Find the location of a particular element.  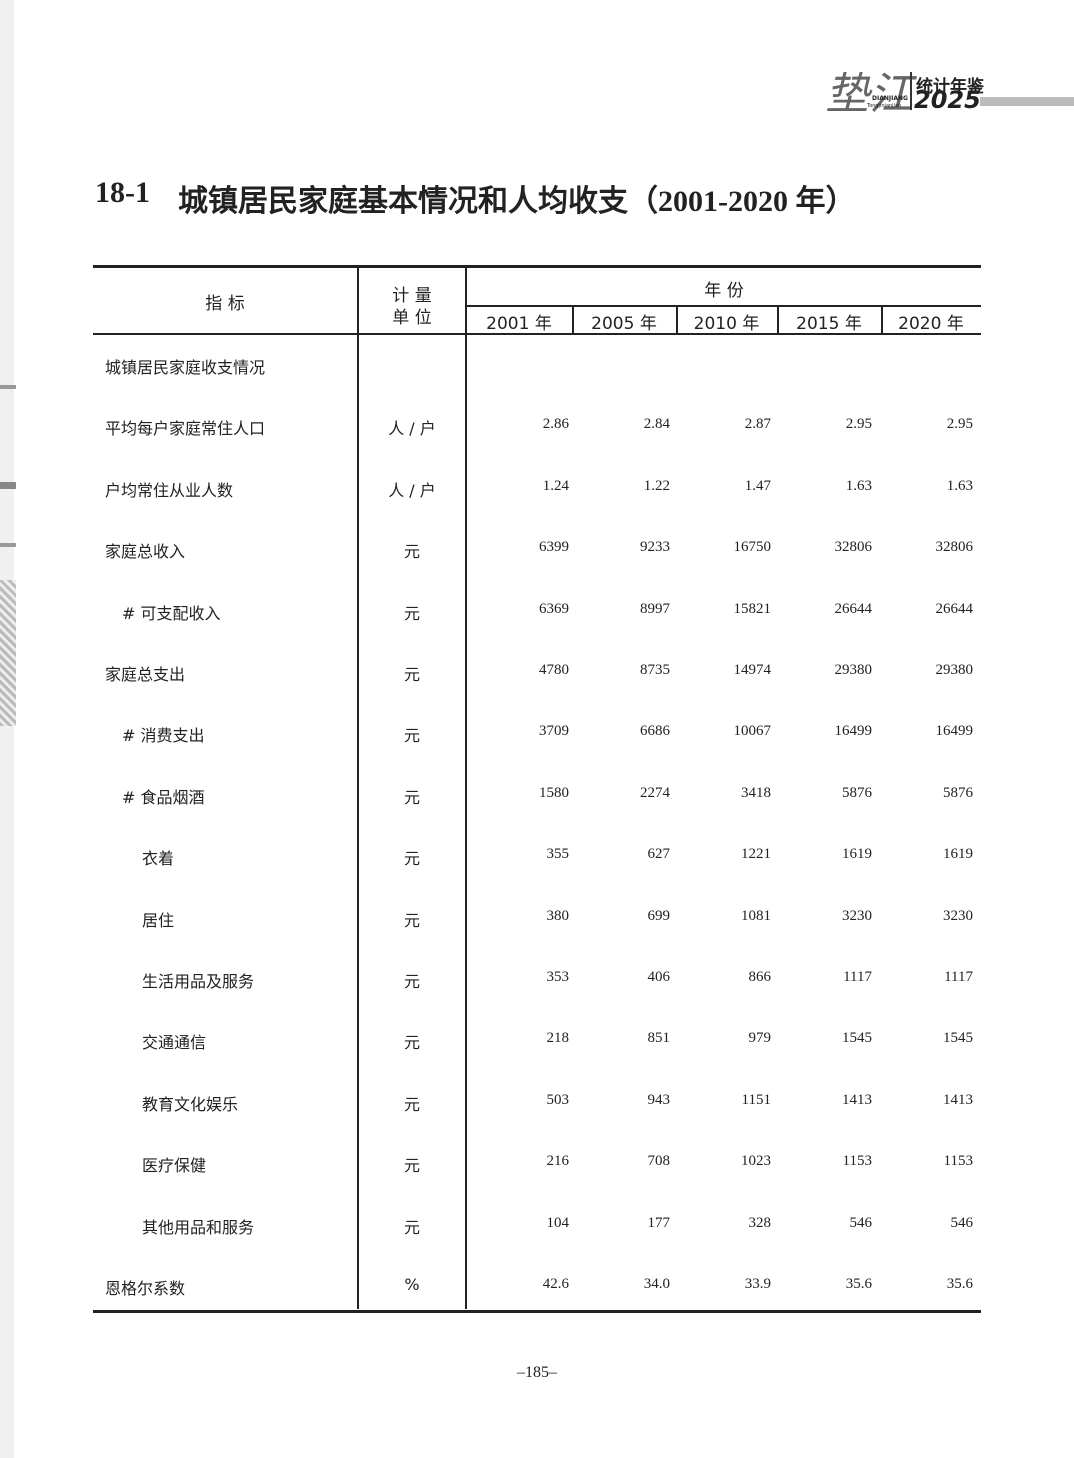

book-title: 统计年鉴 is located at coordinates (950, 87).